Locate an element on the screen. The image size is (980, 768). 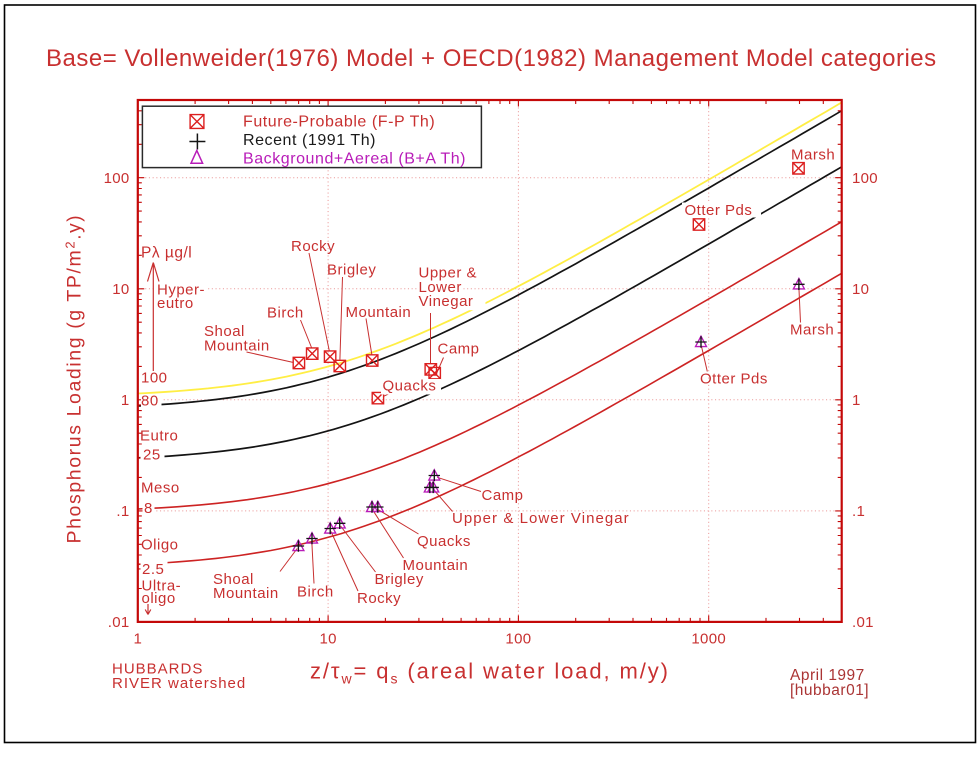
svg-text: 25 is located at coordinates (152, 455).